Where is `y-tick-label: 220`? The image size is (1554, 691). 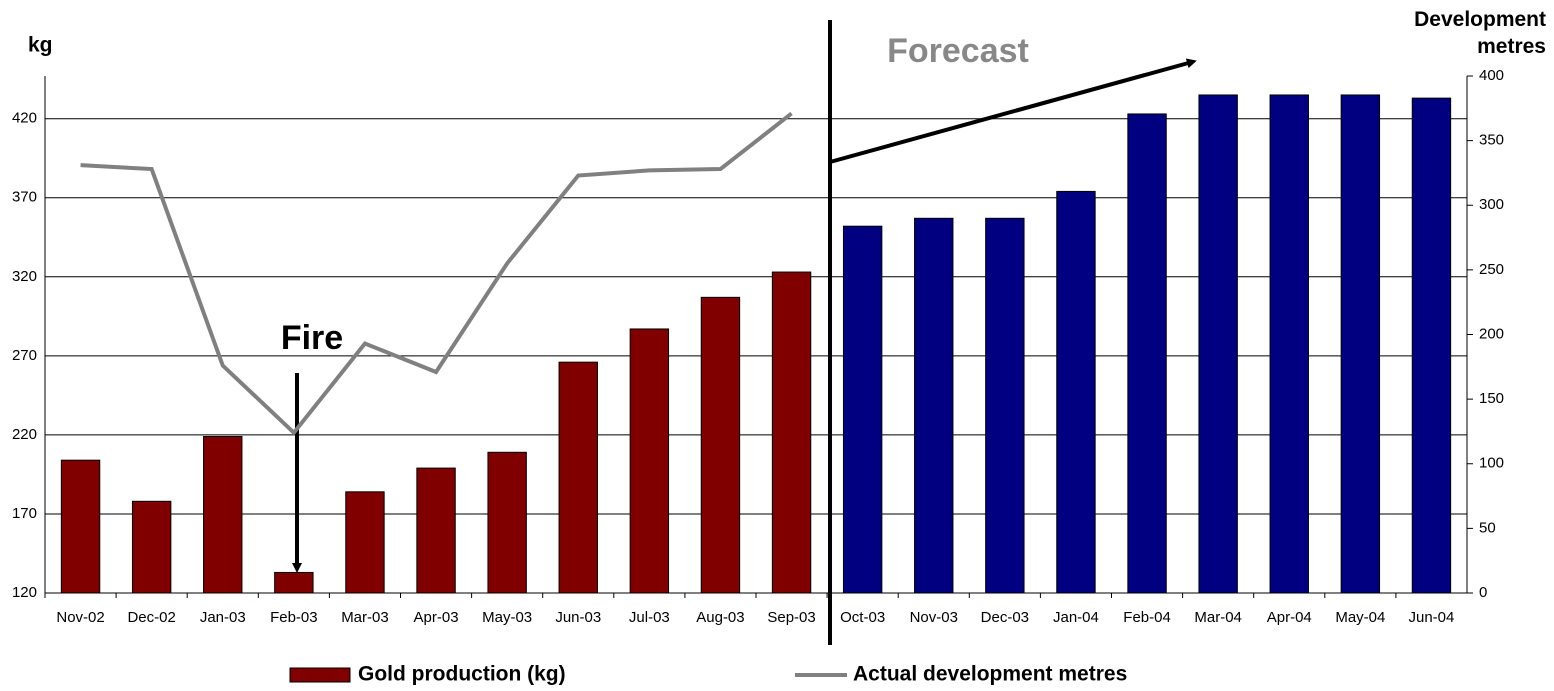 y-tick-label: 220 is located at coordinates (24, 434).